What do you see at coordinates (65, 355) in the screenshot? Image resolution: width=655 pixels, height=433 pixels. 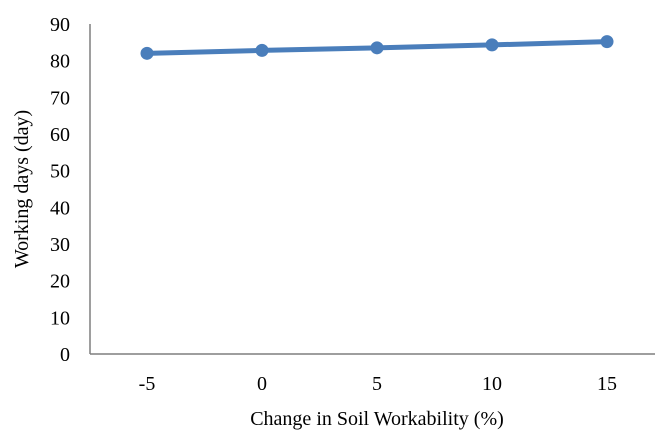 I see `y-tick-label: 0` at bounding box center [65, 355].